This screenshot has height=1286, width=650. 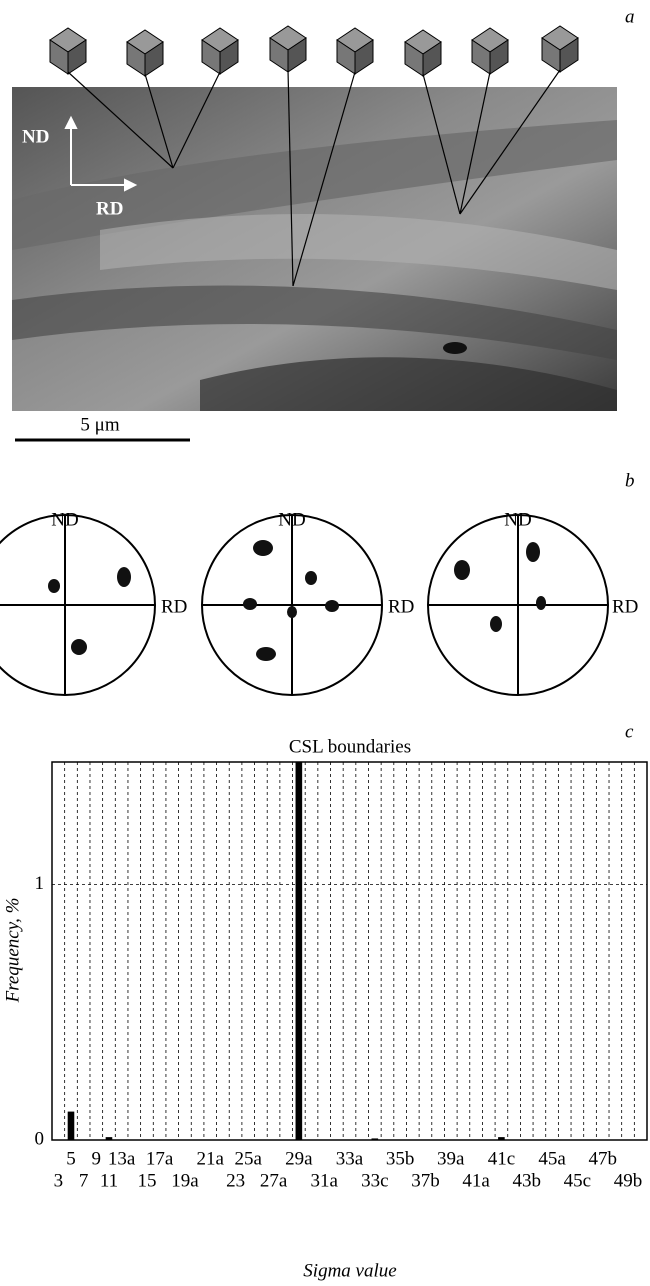 I want to click on x-tick-label: 43b, so click(x=526, y=1180).